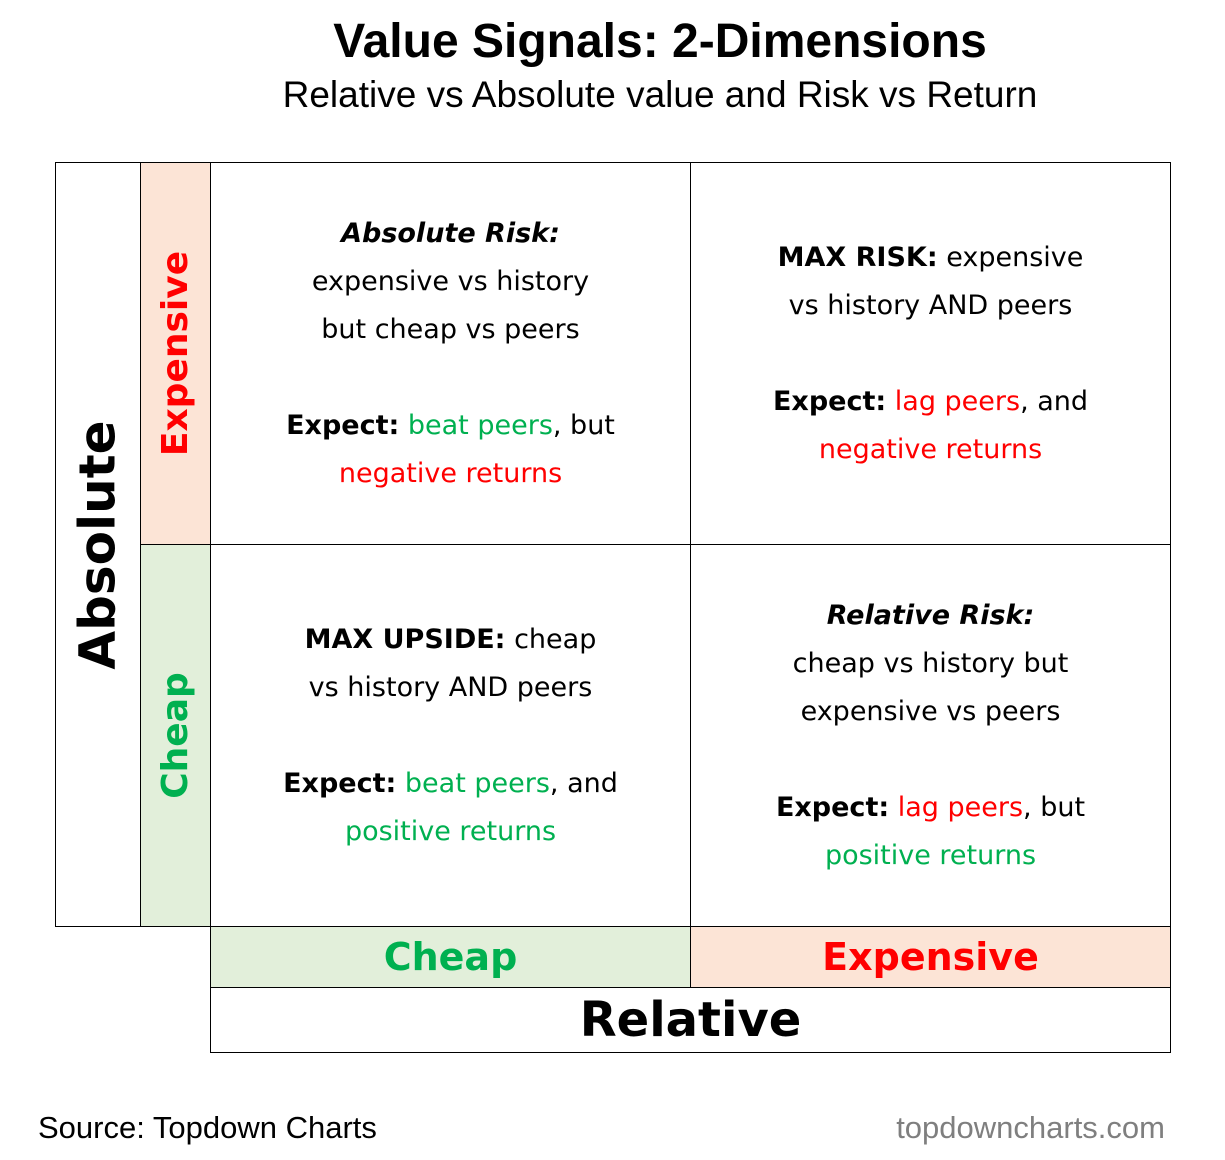 Image resolution: width=1225 pixels, height=1160 pixels. What do you see at coordinates (857, 257) in the screenshot?
I see `quadrant-title: MAX RISK:` at bounding box center [857, 257].